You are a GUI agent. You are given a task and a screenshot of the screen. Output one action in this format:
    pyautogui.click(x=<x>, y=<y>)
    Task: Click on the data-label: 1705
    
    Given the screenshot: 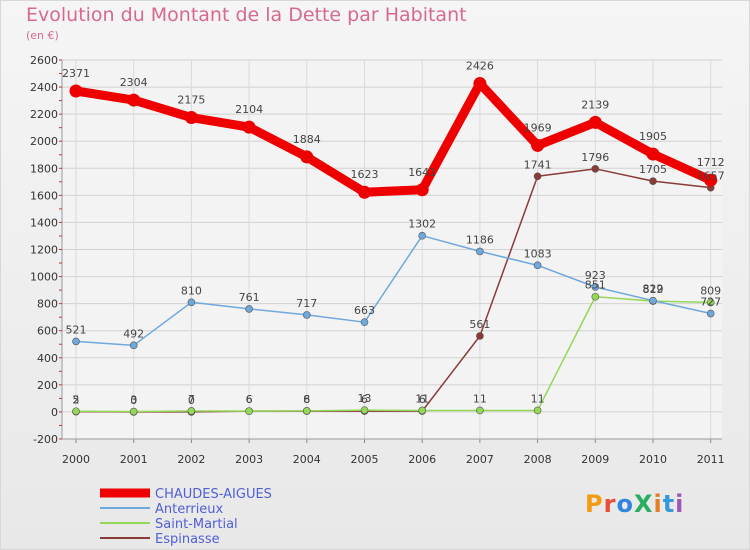 What is the action you would take?
    pyautogui.click(x=653, y=169)
    